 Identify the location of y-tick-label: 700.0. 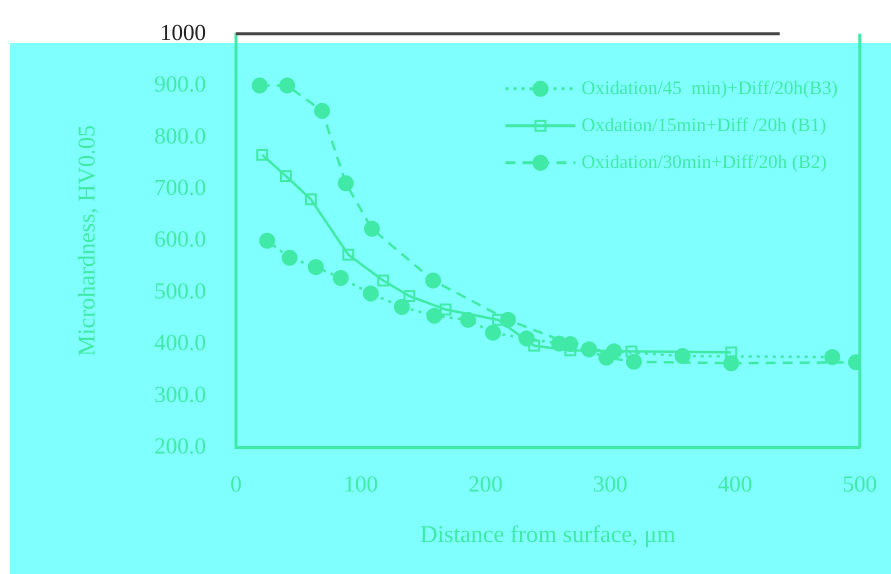
(180, 187).